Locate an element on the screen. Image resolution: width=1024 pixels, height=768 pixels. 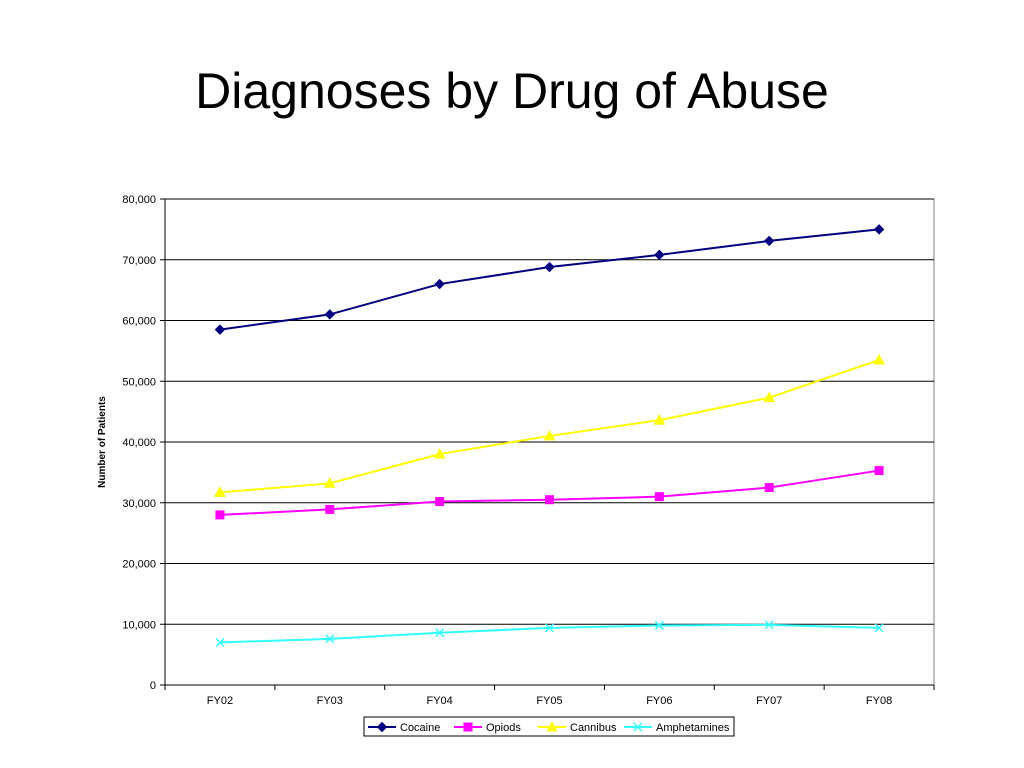
series-opiods is located at coordinates (549, 493).